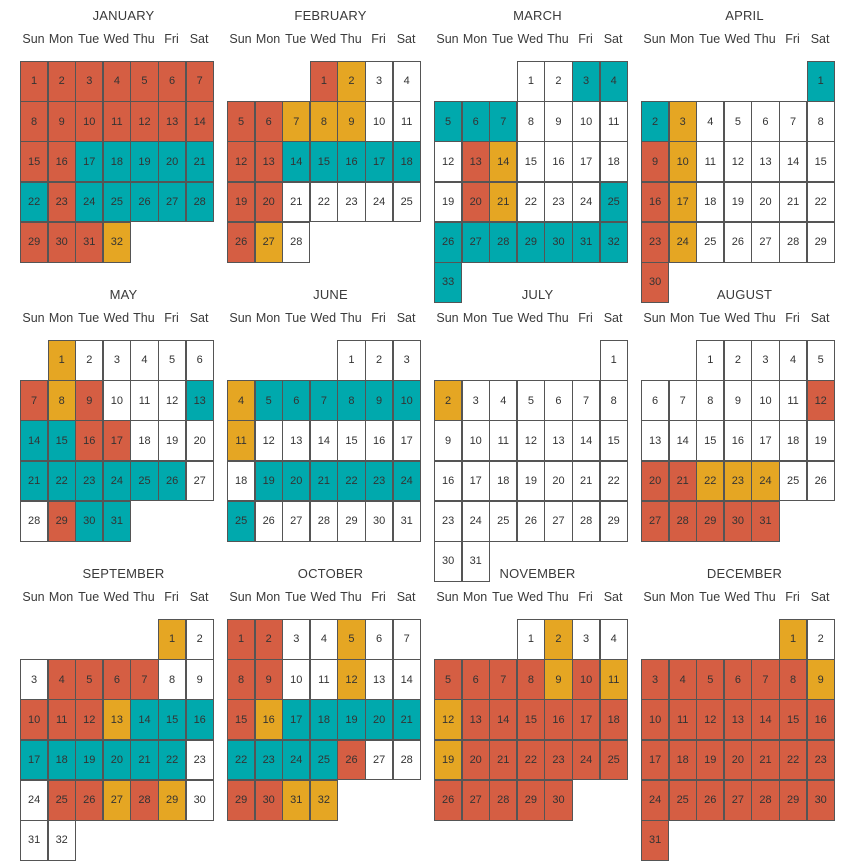 This screenshot has height=861, width=861. Describe the element at coordinates (61, 720) in the screenshot. I see `day-cell: 11` at that location.